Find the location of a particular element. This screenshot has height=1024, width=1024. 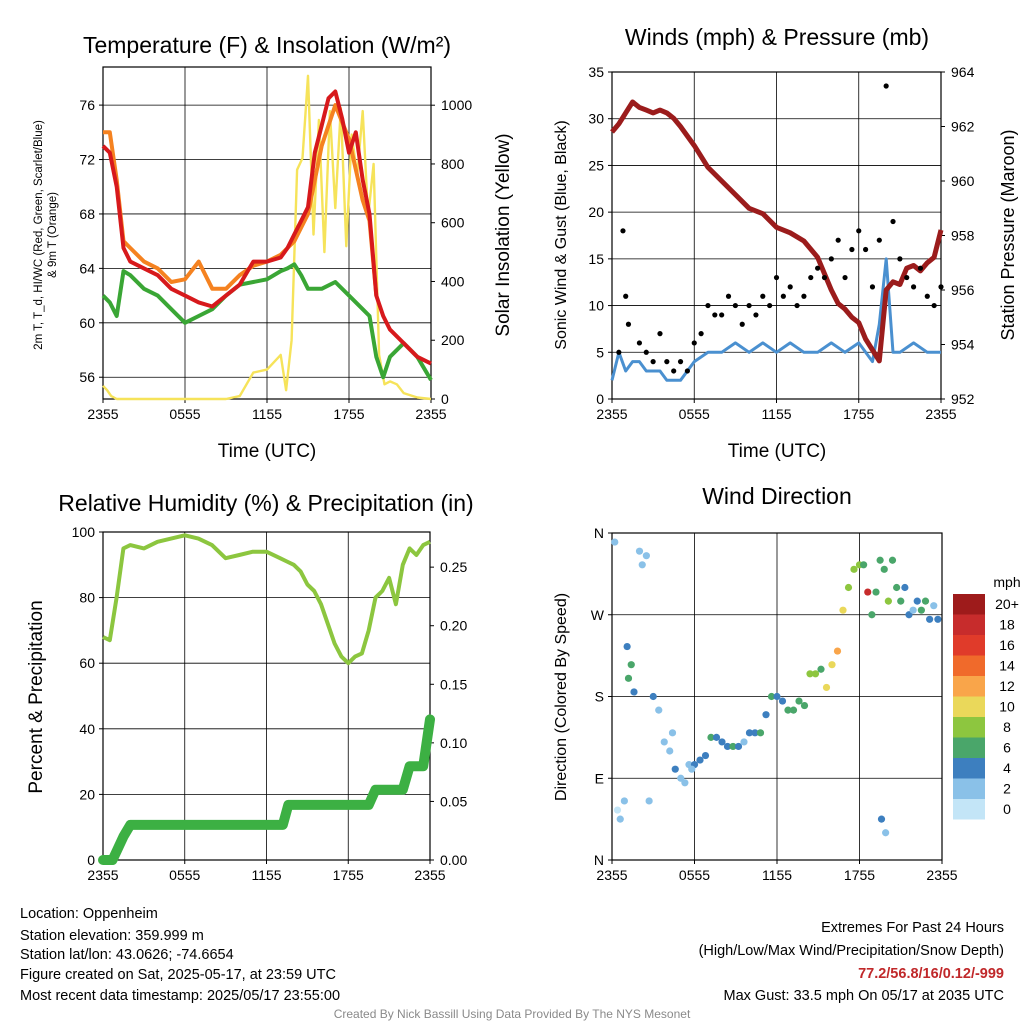

series-precipitation is located at coordinates (266, 789).